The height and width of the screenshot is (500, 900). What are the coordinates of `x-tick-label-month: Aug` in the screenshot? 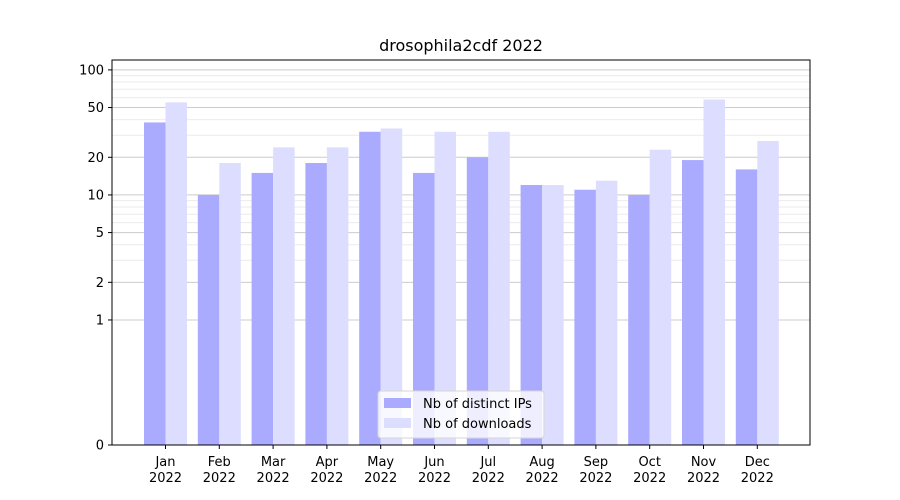 It's located at (541, 462).